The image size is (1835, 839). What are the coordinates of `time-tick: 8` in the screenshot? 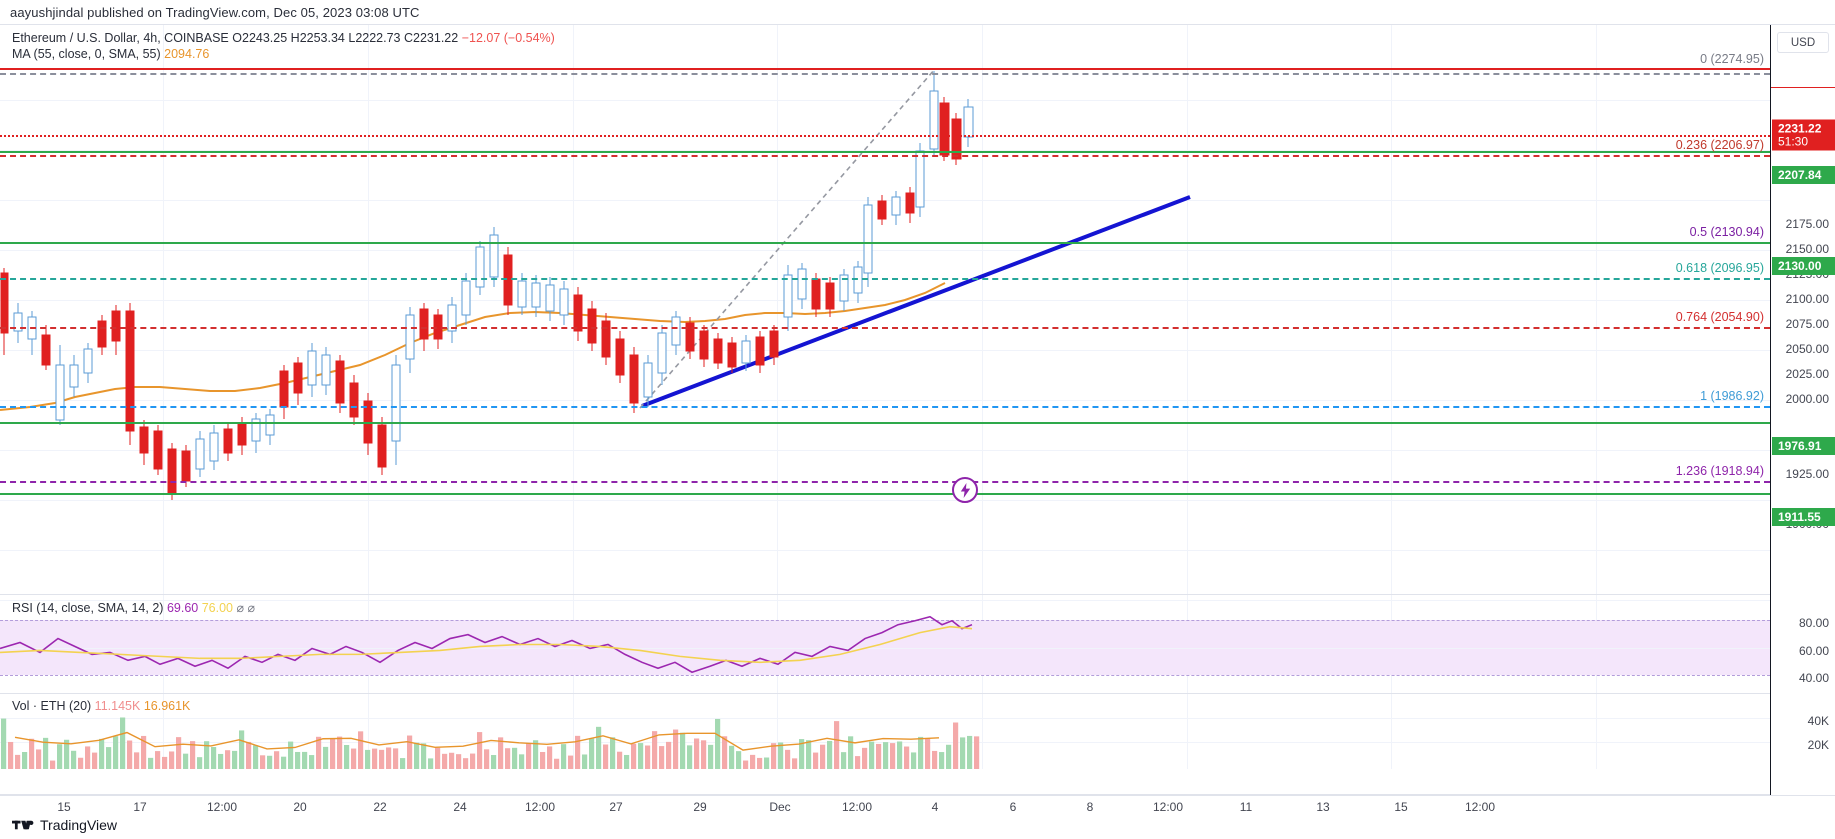 It's located at (1090, 807).